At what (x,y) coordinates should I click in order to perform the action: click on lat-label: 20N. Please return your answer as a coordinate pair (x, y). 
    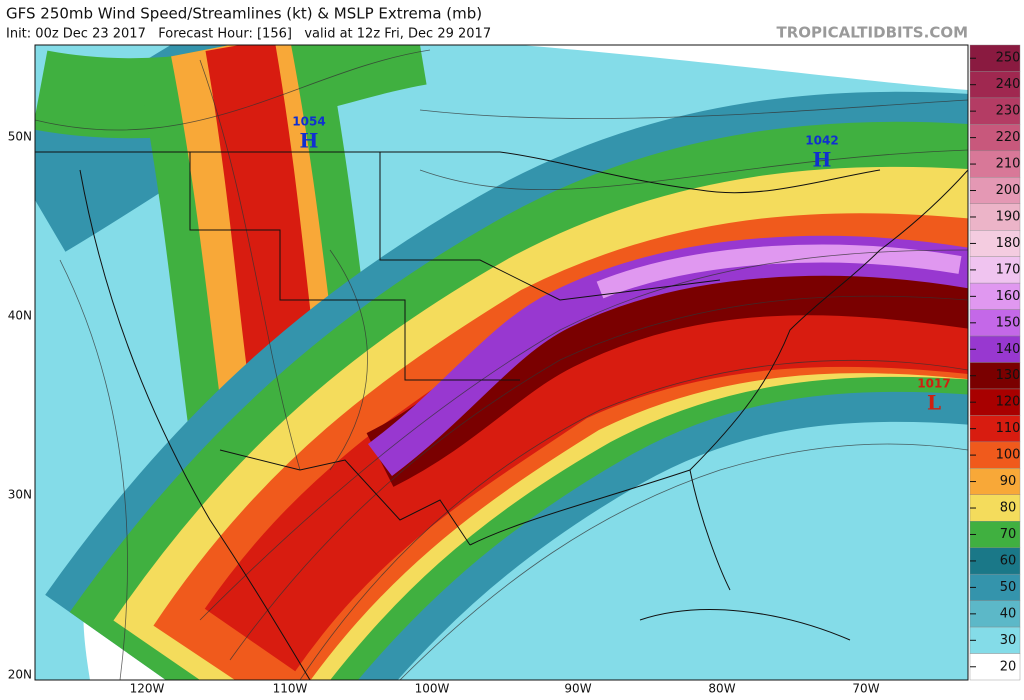
    Looking at the image, I should click on (20, 675).